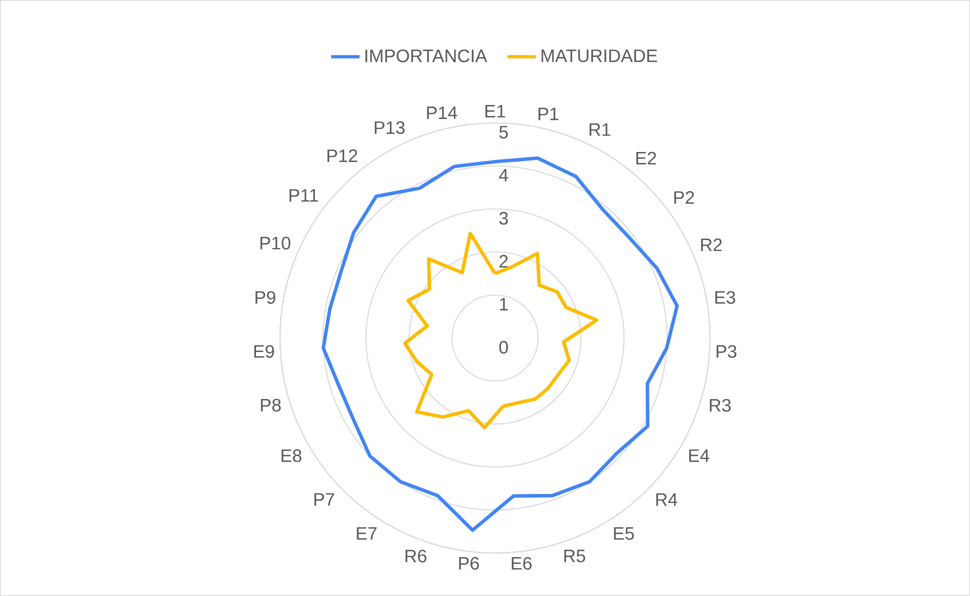 This screenshot has width=970, height=596. What do you see at coordinates (624, 533) in the screenshot?
I see `spoke-label: E5` at bounding box center [624, 533].